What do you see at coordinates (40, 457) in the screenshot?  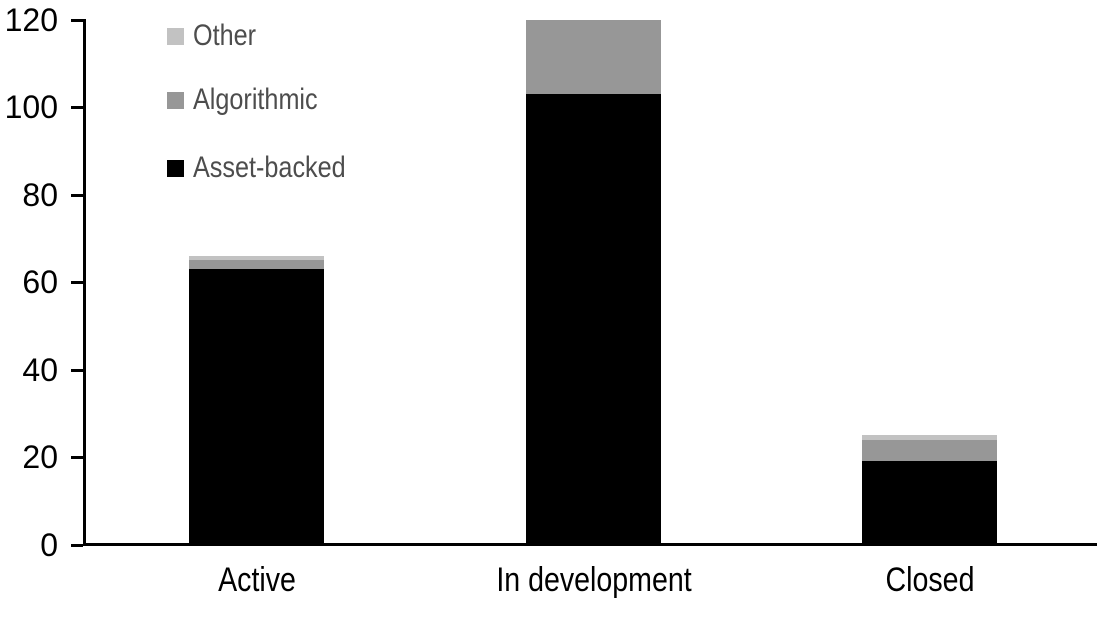 I see `y-tick-label: 20` at bounding box center [40, 457].